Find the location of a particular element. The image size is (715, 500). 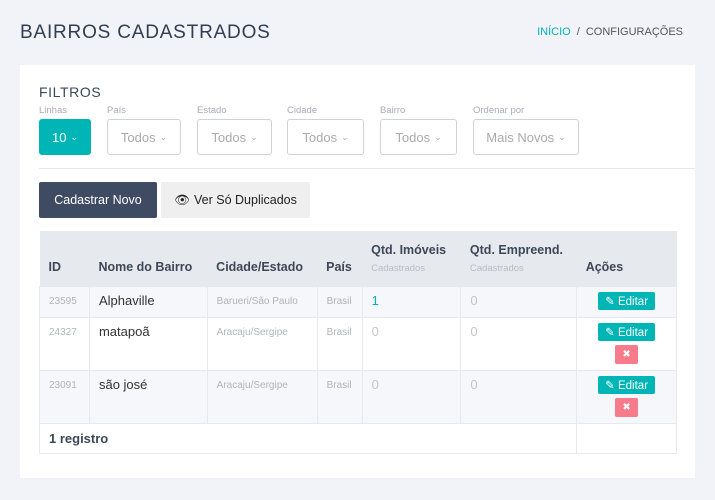

cell-name: matapoã is located at coordinates (148, 343).